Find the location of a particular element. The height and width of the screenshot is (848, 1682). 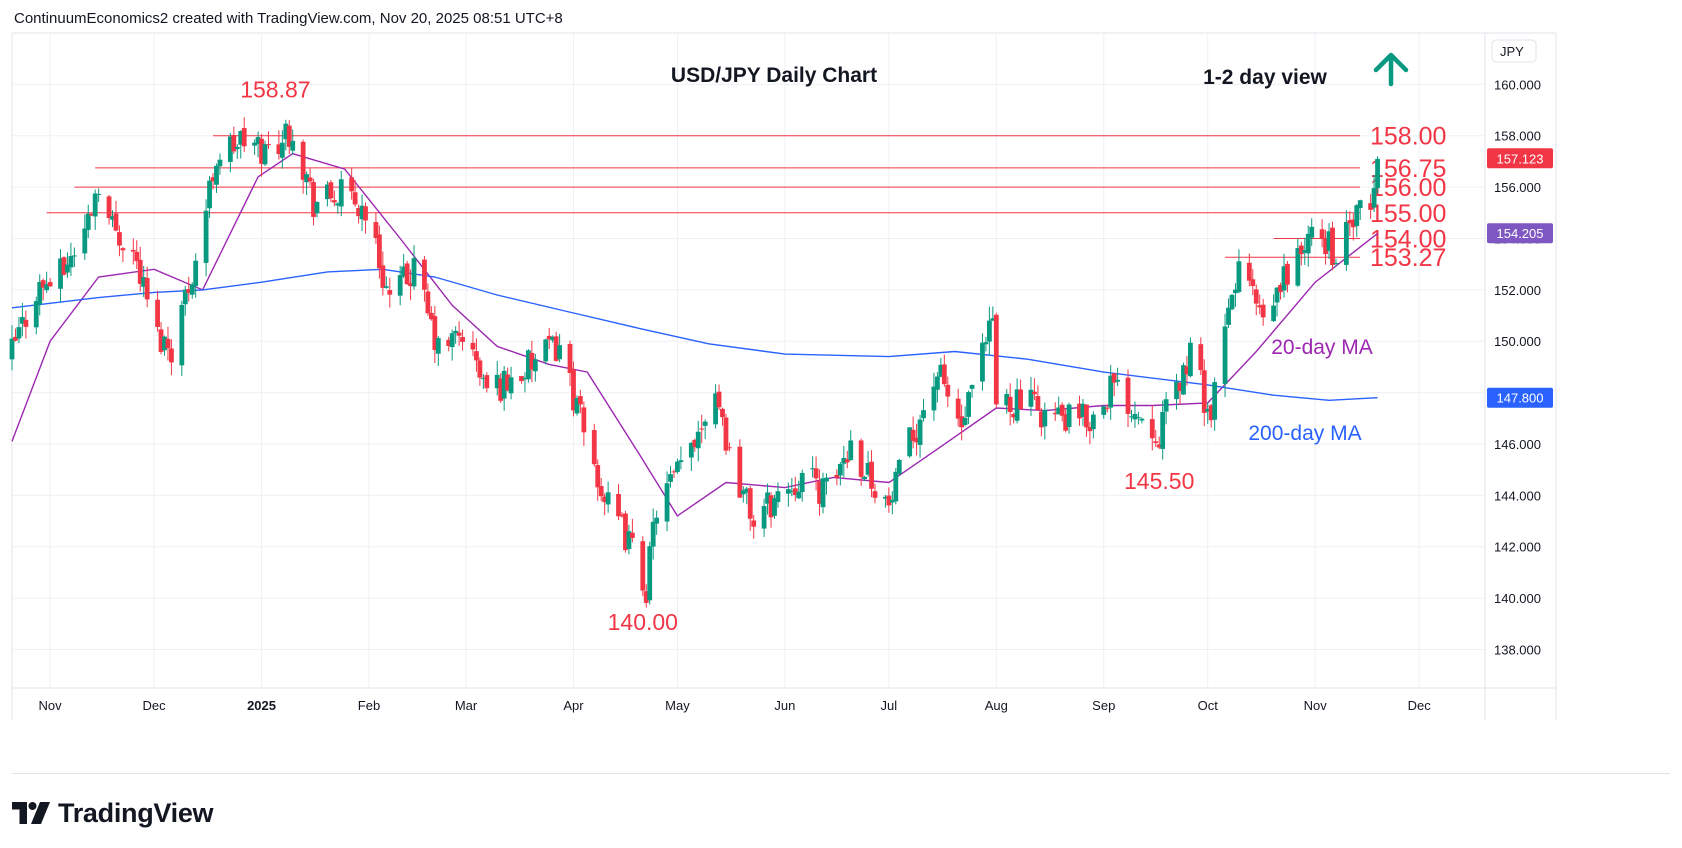

footer-divider is located at coordinates (841, 773).